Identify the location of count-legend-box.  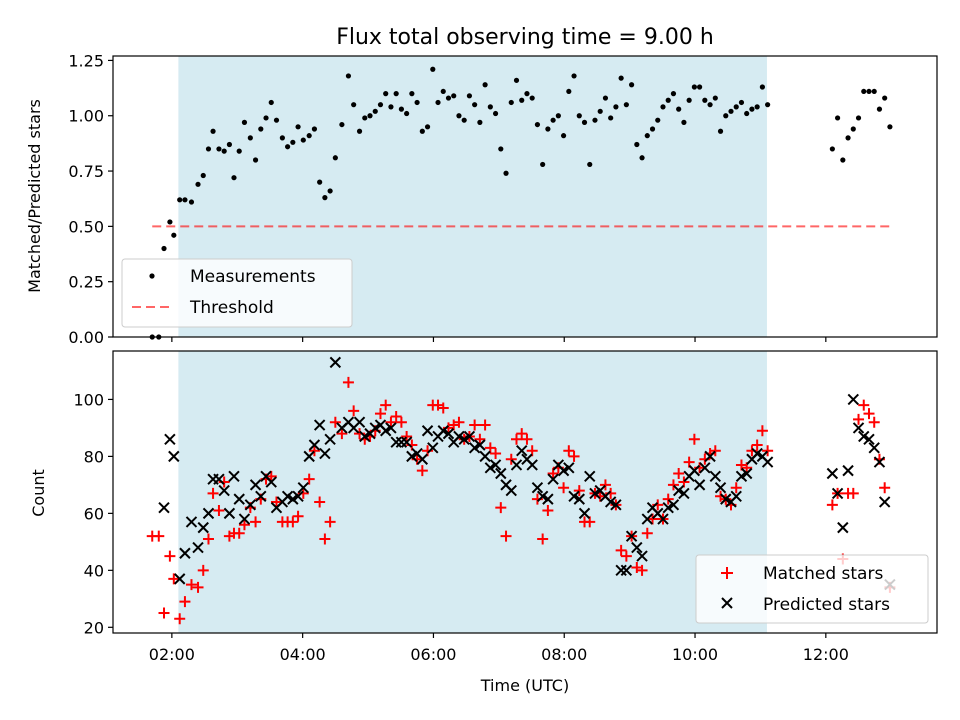
(812, 589).